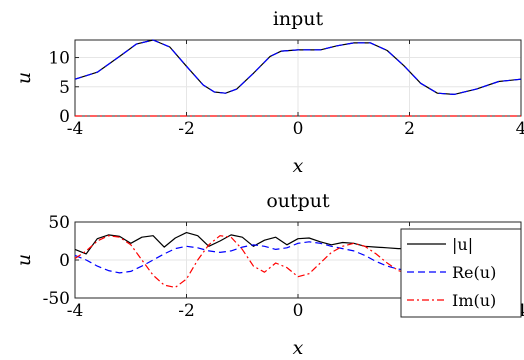  Describe the element at coordinates (298, 166) in the screenshot. I see `input-xlabel: x` at that location.